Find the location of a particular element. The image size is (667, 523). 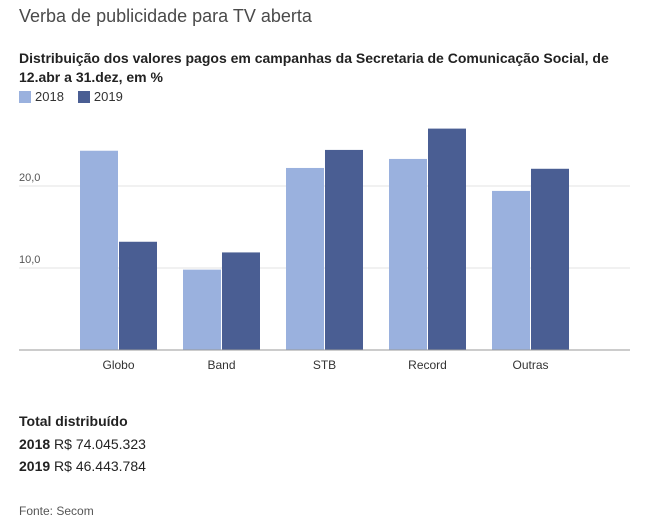

bar-2019-stb is located at coordinates (344, 249).